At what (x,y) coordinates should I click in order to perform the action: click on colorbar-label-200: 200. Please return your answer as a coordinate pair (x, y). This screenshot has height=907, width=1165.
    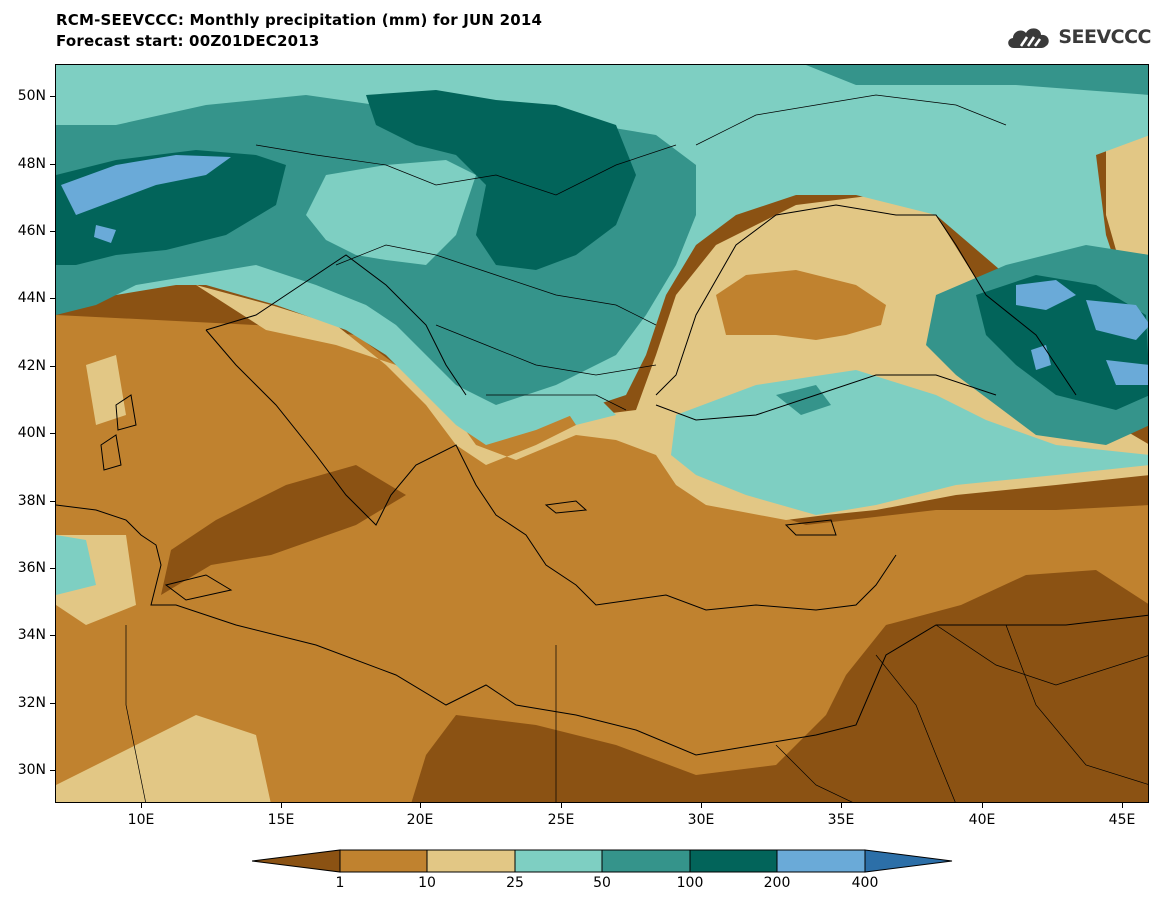
    Looking at the image, I should click on (777, 883).